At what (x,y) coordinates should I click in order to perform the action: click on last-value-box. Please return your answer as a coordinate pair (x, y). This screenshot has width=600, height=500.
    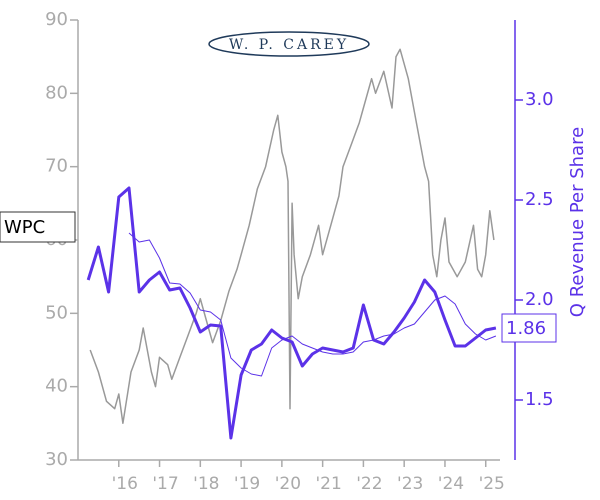
    Looking at the image, I should click on (529, 328).